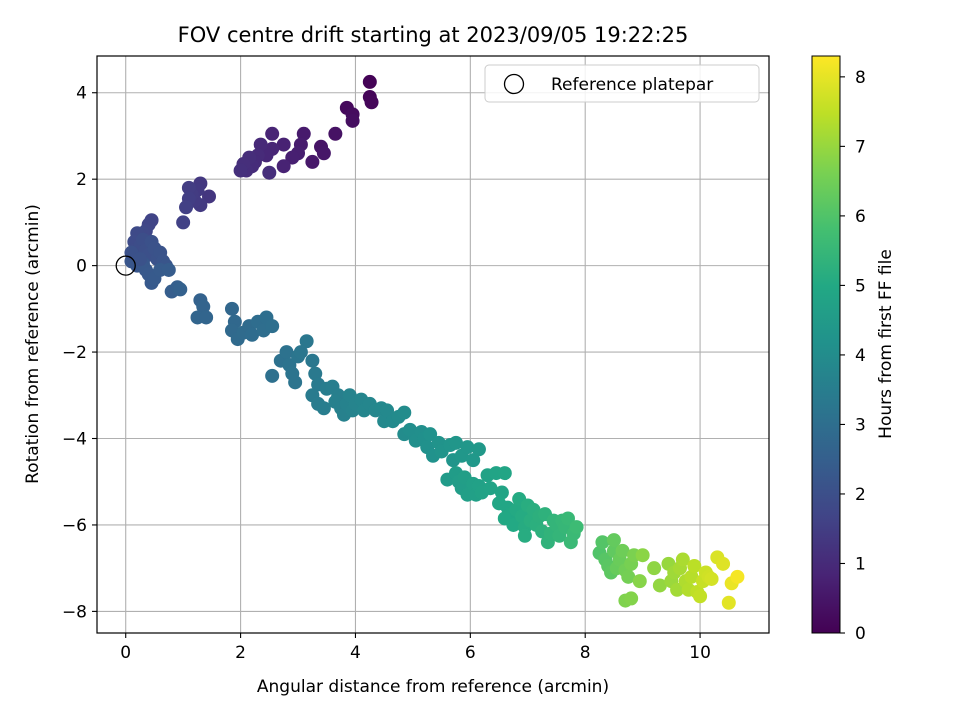  Describe the element at coordinates (860, 78) in the screenshot. I see `colorbar-tick-label: 8` at that location.